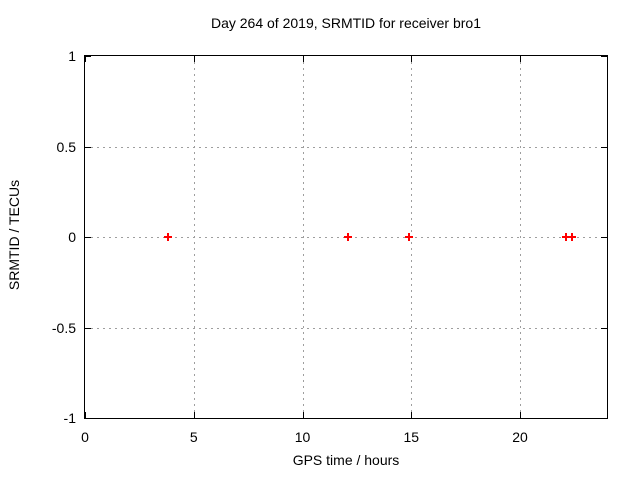 The height and width of the screenshot is (480, 640). Describe the element at coordinates (85, 437) in the screenshot. I see `x-tick-label: 0` at that location.